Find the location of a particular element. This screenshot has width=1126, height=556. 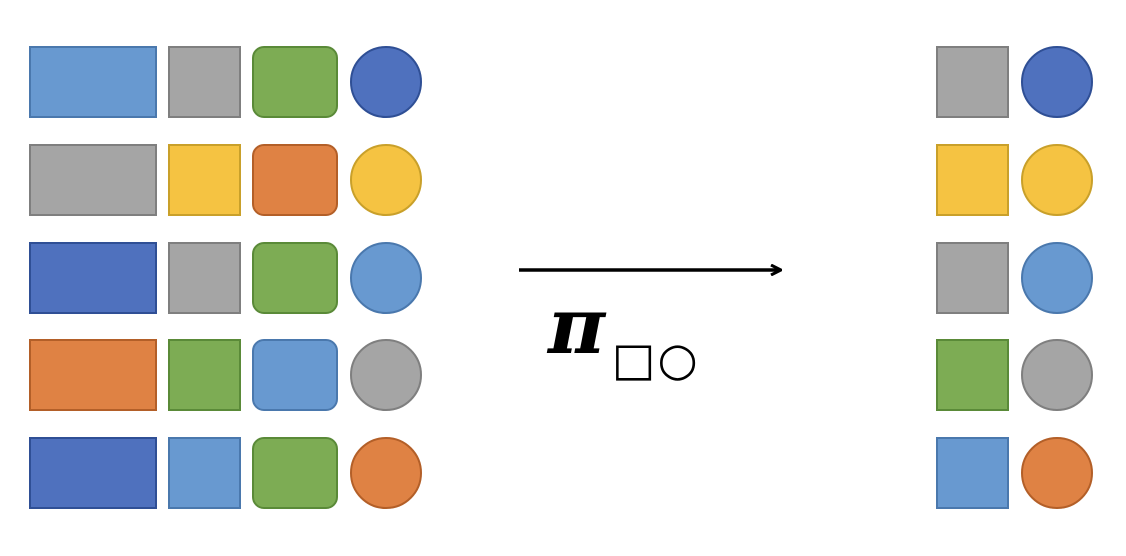

projection-operator-subscript: □○ is located at coordinates (656, 359).